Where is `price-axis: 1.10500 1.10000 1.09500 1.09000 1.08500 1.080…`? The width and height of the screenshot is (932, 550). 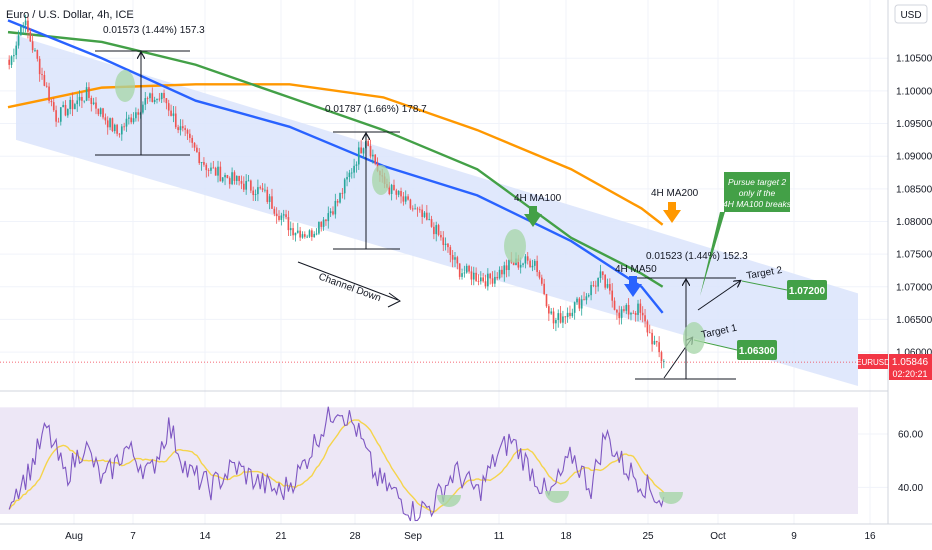 price-axis: 1.10500 1.10000 1.09500 1.09000 1.08500 1.080… is located at coordinates (914, 206).